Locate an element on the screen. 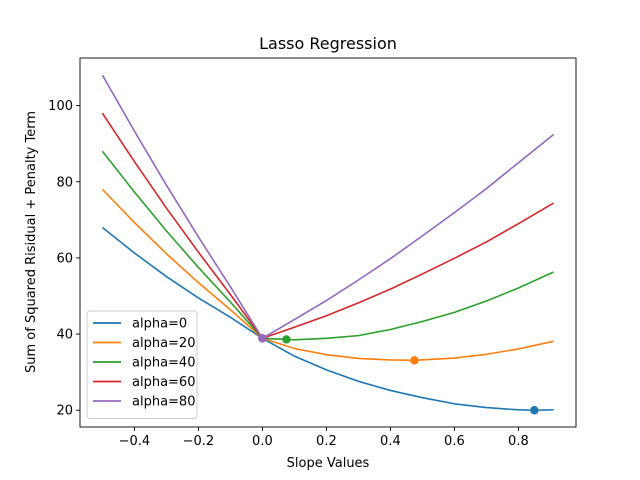 This screenshot has width=640, height=480. chart-title: Lasso Regression is located at coordinates (328, 43).